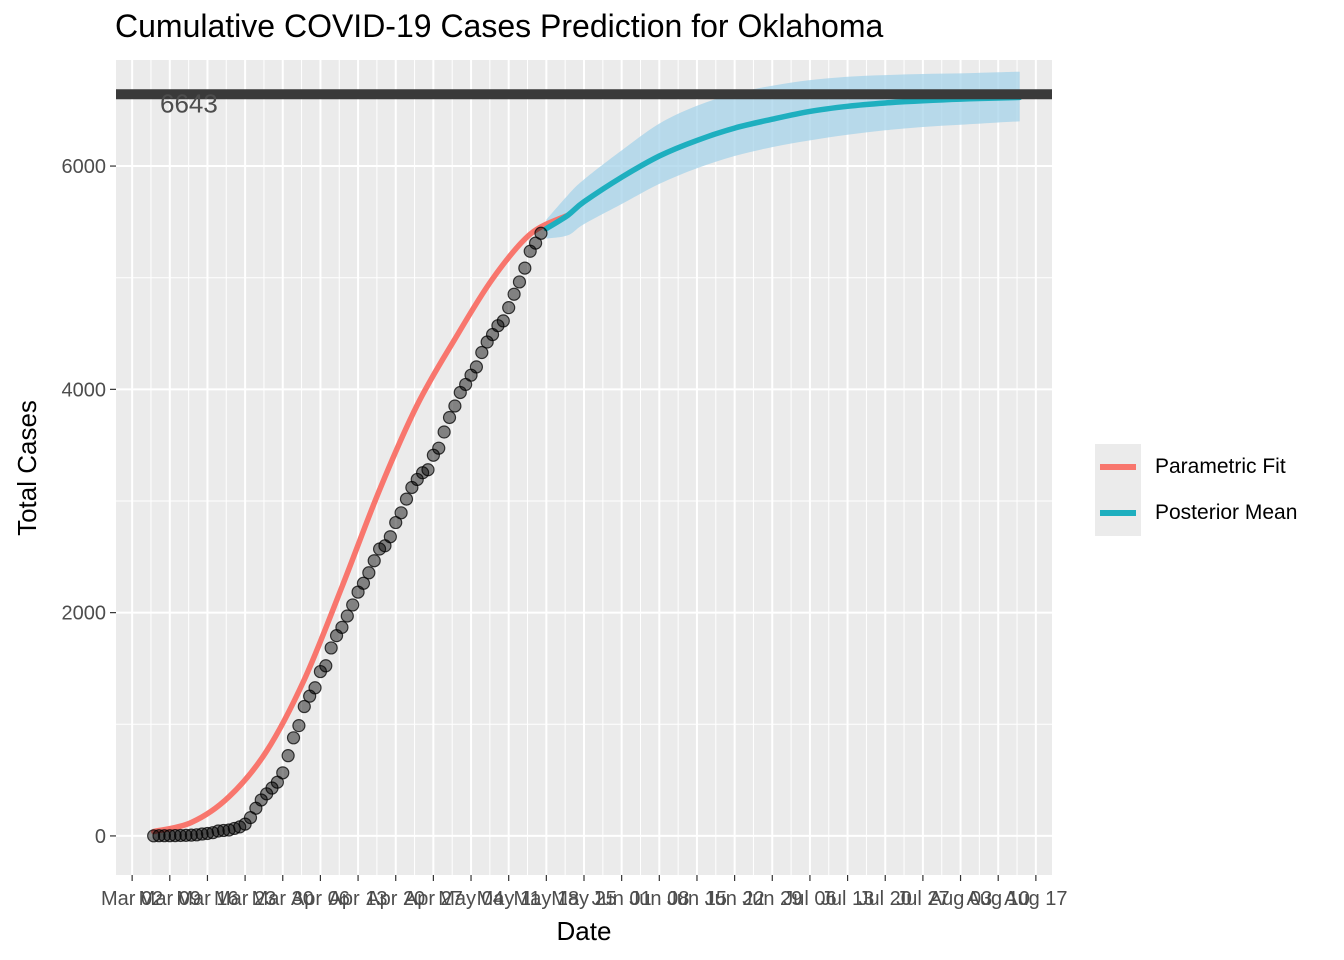  Describe the element at coordinates (697, 899) in the screenshot. I see `x-tick-label: Jun 15` at that location.